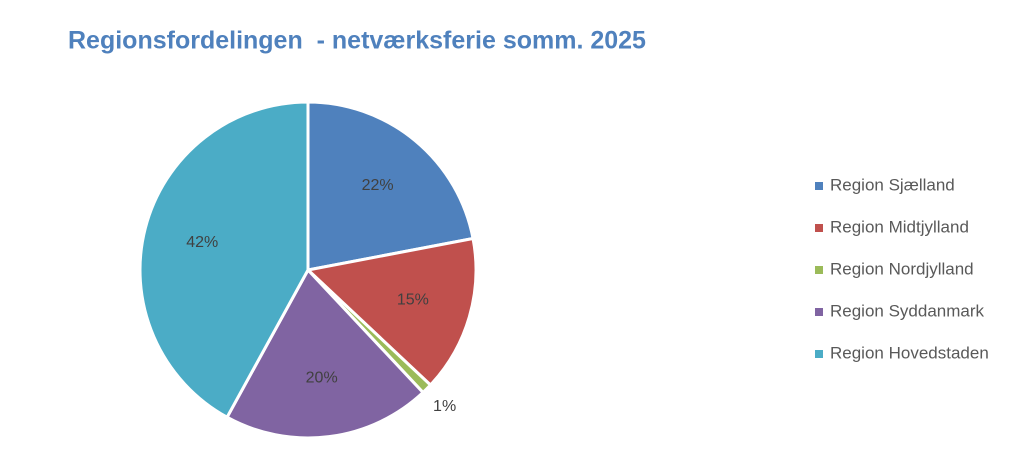  Describe the element at coordinates (892, 184) in the screenshot. I see `legend-text: Region Sjælland` at that location.